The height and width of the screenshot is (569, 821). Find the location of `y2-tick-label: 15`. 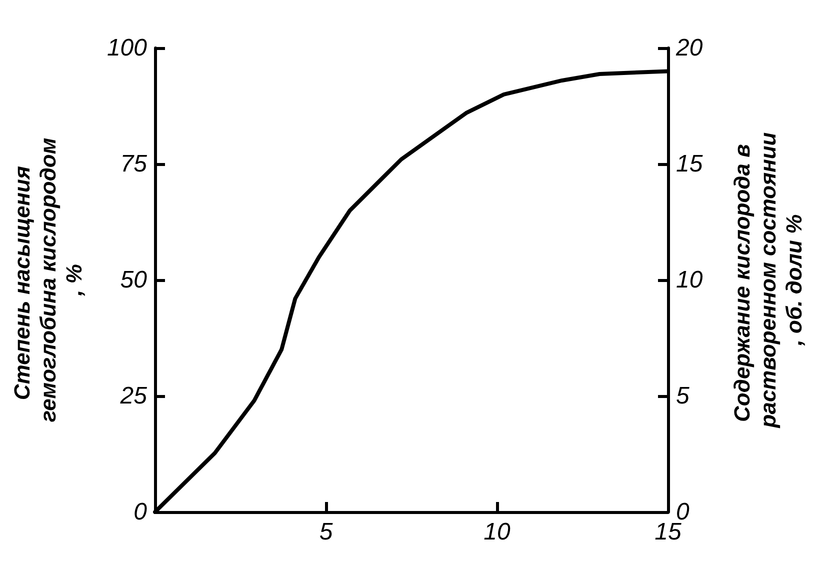

y2-tick-label: 15 is located at coordinates (690, 164).